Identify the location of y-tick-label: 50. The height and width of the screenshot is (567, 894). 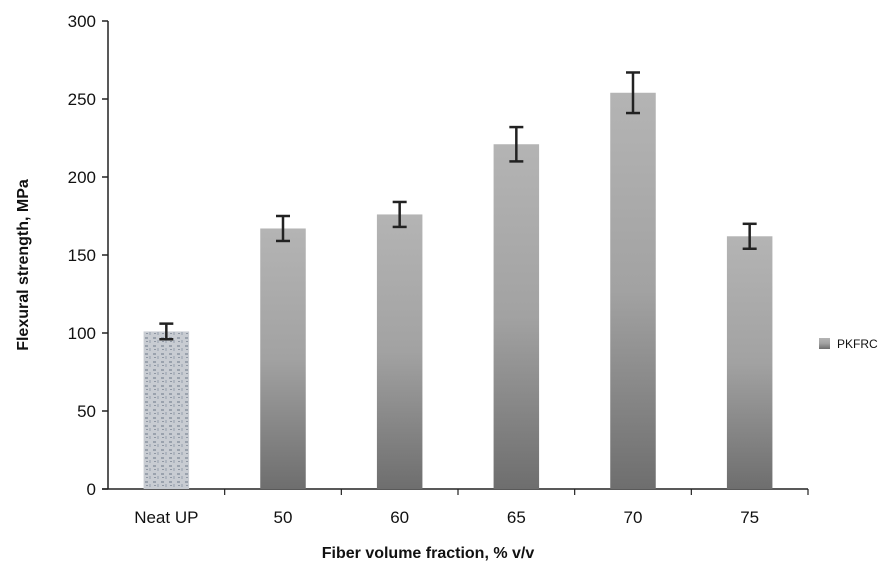
(86, 411).